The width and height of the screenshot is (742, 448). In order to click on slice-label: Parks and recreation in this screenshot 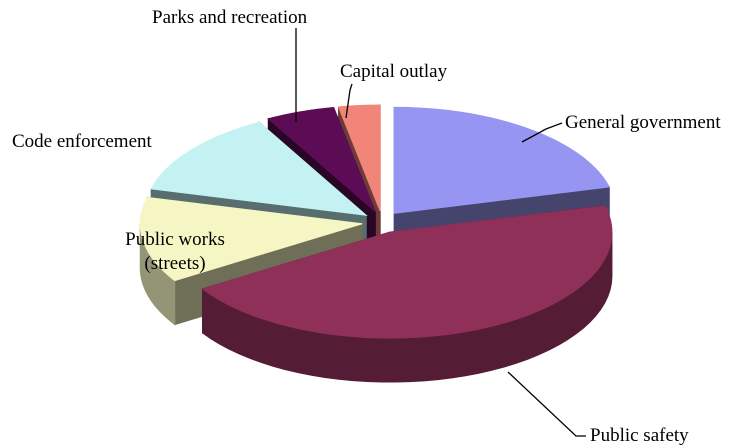, I will do `click(230, 17)`.